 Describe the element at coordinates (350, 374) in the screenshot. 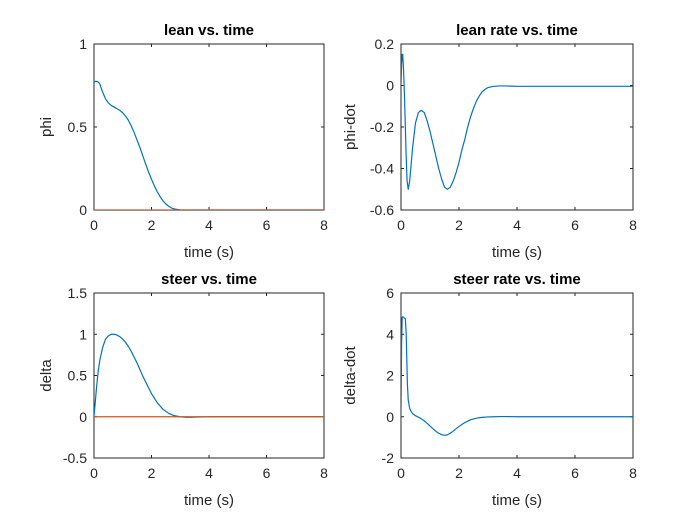

I see `y-axis-label: delta-dot` at that location.